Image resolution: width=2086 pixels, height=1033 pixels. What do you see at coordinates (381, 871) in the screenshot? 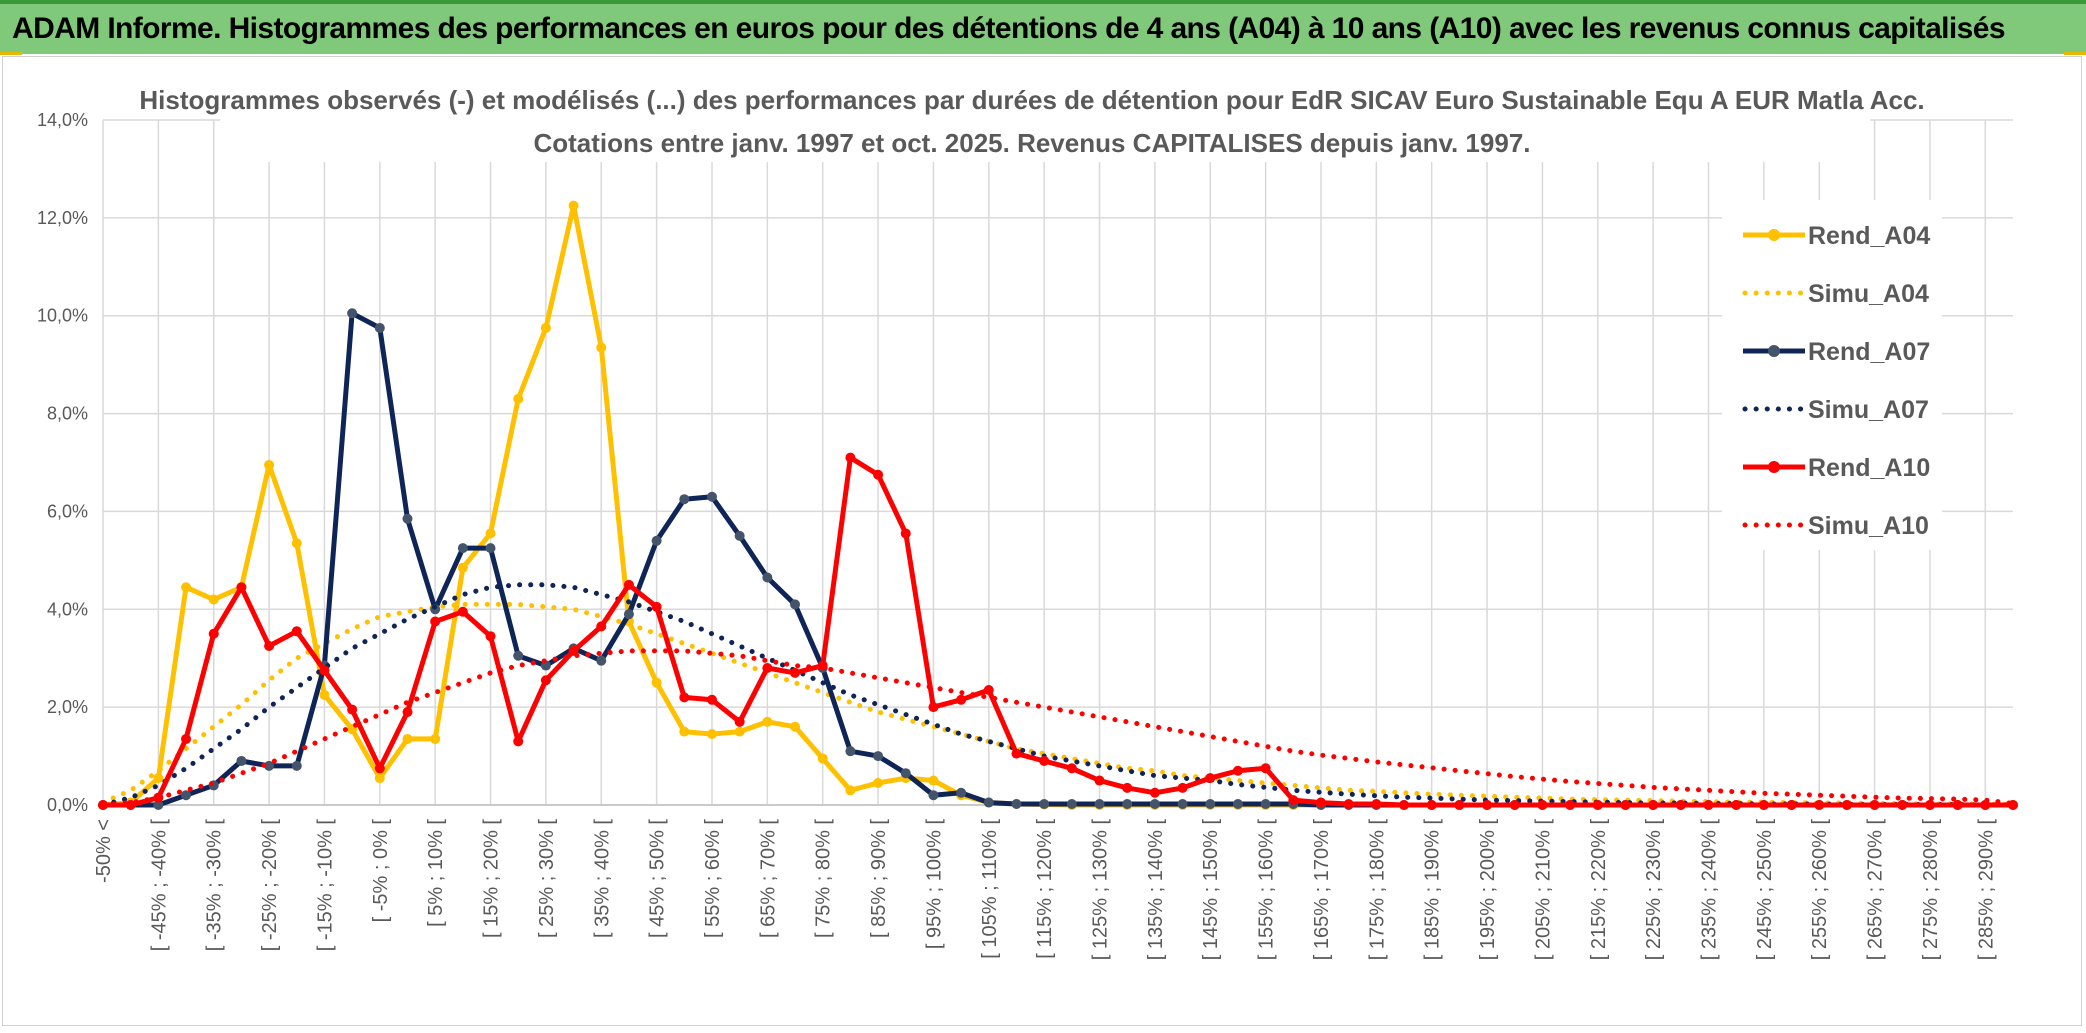
I see `x-tick-label: [ -5% ; 0% [` at bounding box center [381, 871].